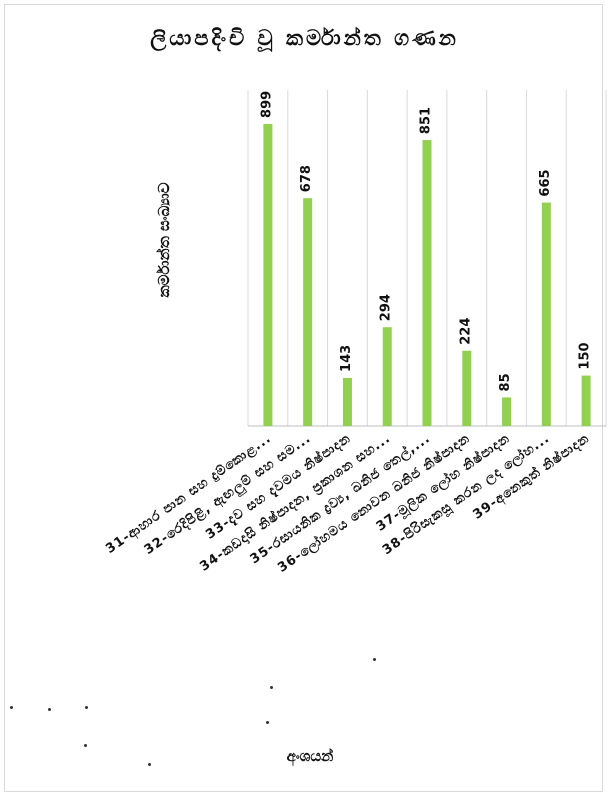 The width and height of the screenshot is (609, 798). I want to click on data-label: 294, so click(386, 307).